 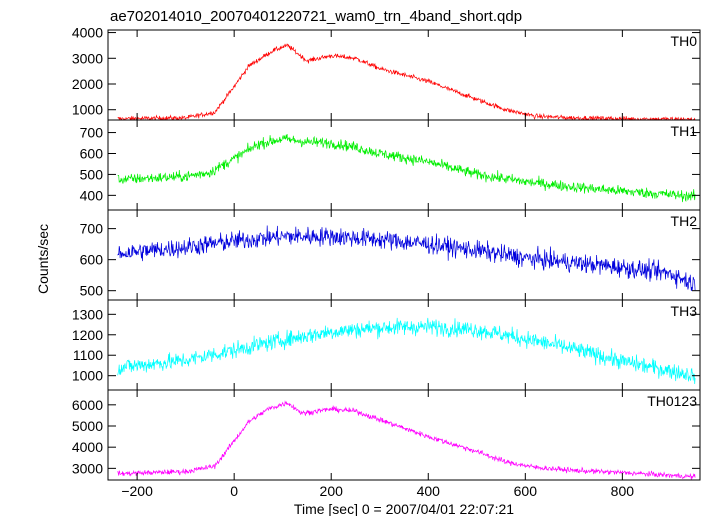 I want to click on series-line-th0, so click(x=406, y=81).